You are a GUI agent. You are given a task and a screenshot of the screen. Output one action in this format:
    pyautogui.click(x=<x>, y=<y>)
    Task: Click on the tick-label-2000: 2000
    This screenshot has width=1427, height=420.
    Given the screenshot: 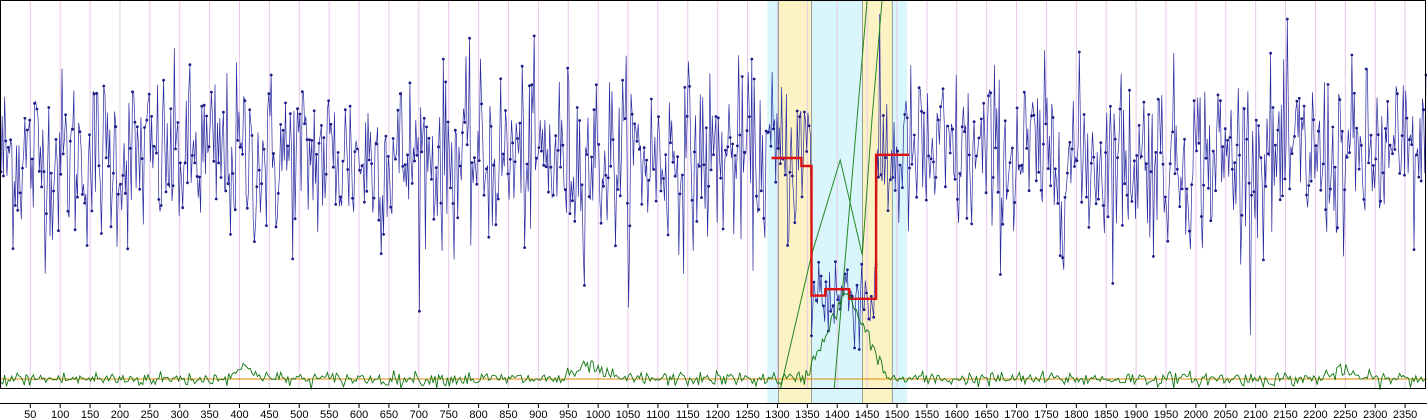 What is the action you would take?
    pyautogui.click(x=1196, y=414)
    